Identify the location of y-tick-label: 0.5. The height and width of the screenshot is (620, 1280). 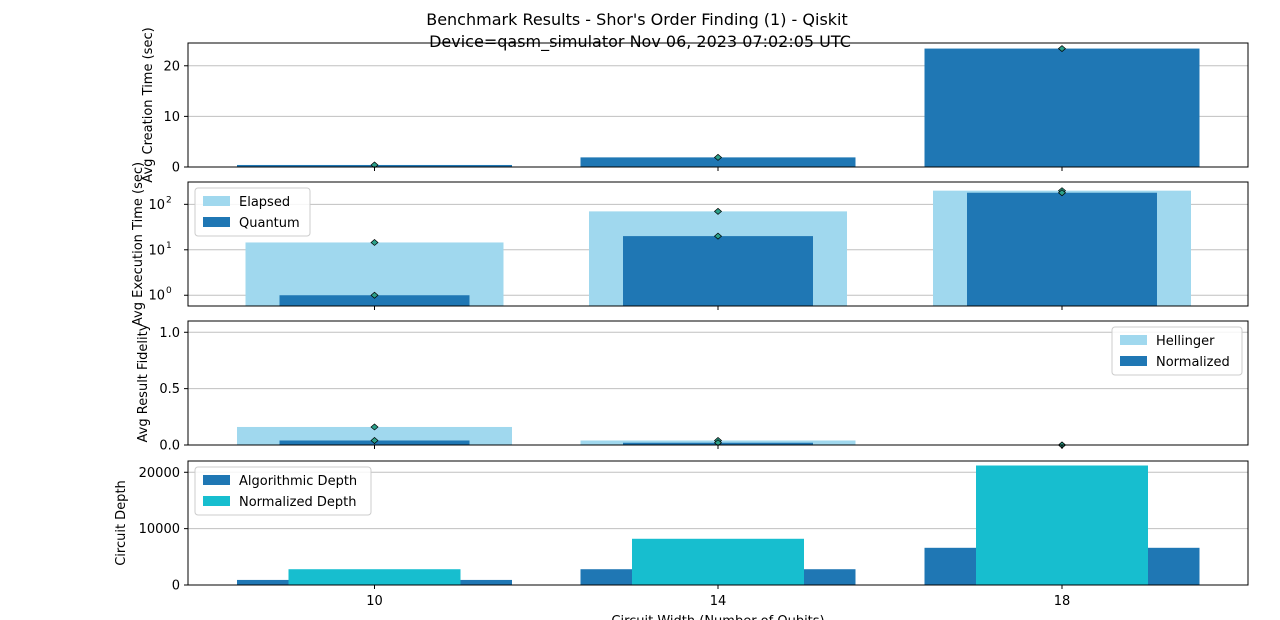
(169, 389).